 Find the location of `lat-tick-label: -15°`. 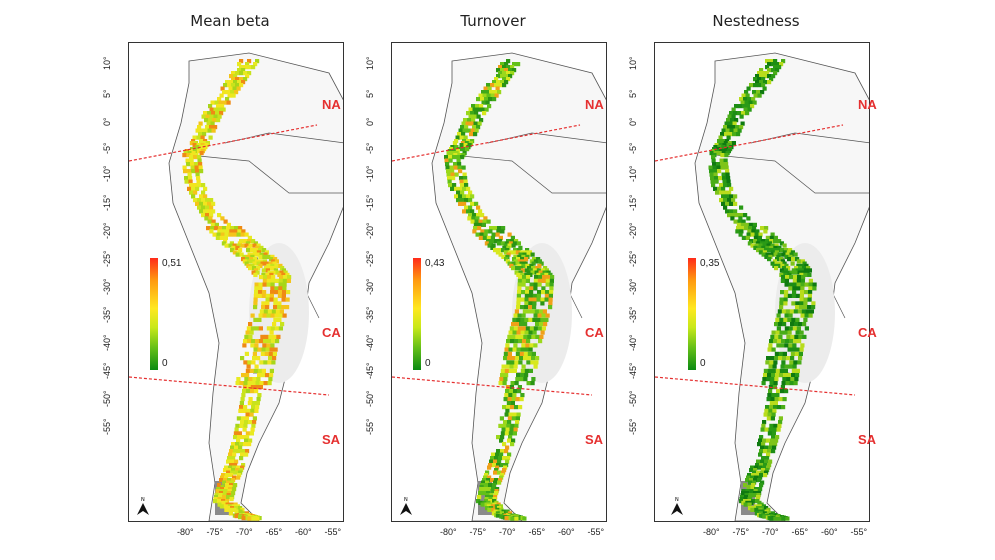

lat-tick-label: -15° is located at coordinates (370, 202).